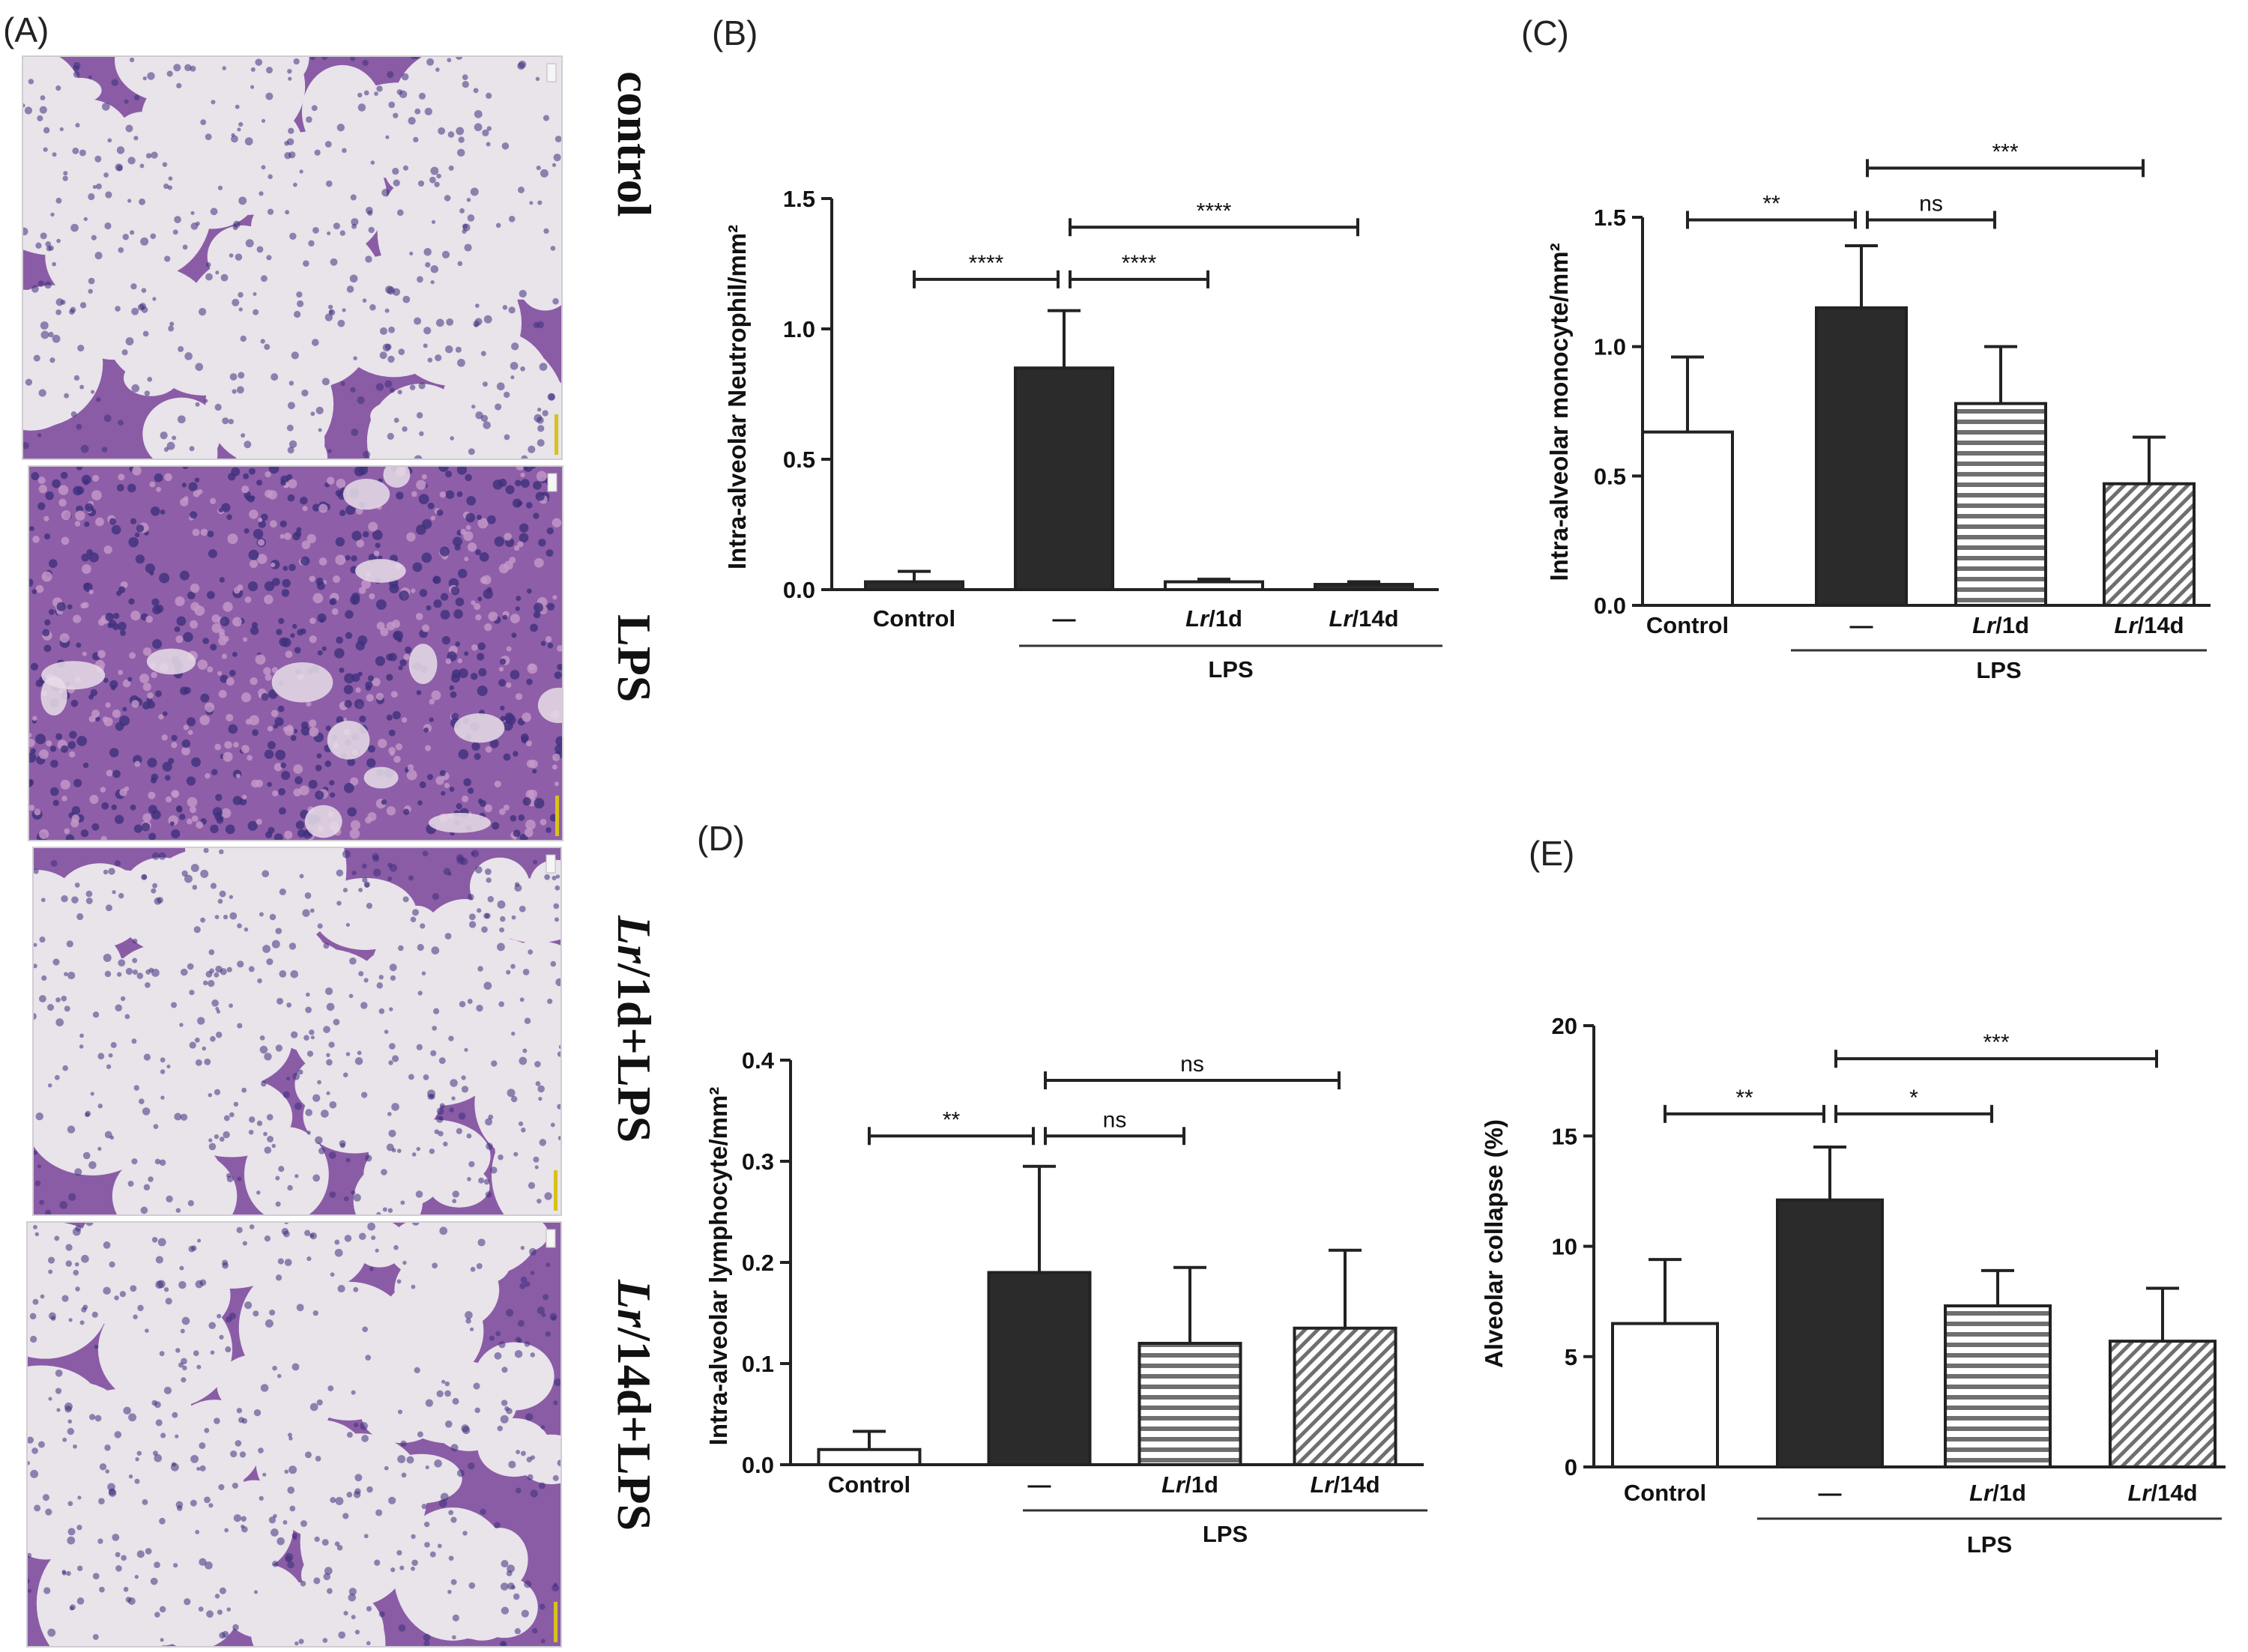 This screenshot has width=2248, height=1652. What do you see at coordinates (758, 1364) in the screenshot?
I see `y-tick-label: 0.1` at bounding box center [758, 1364].